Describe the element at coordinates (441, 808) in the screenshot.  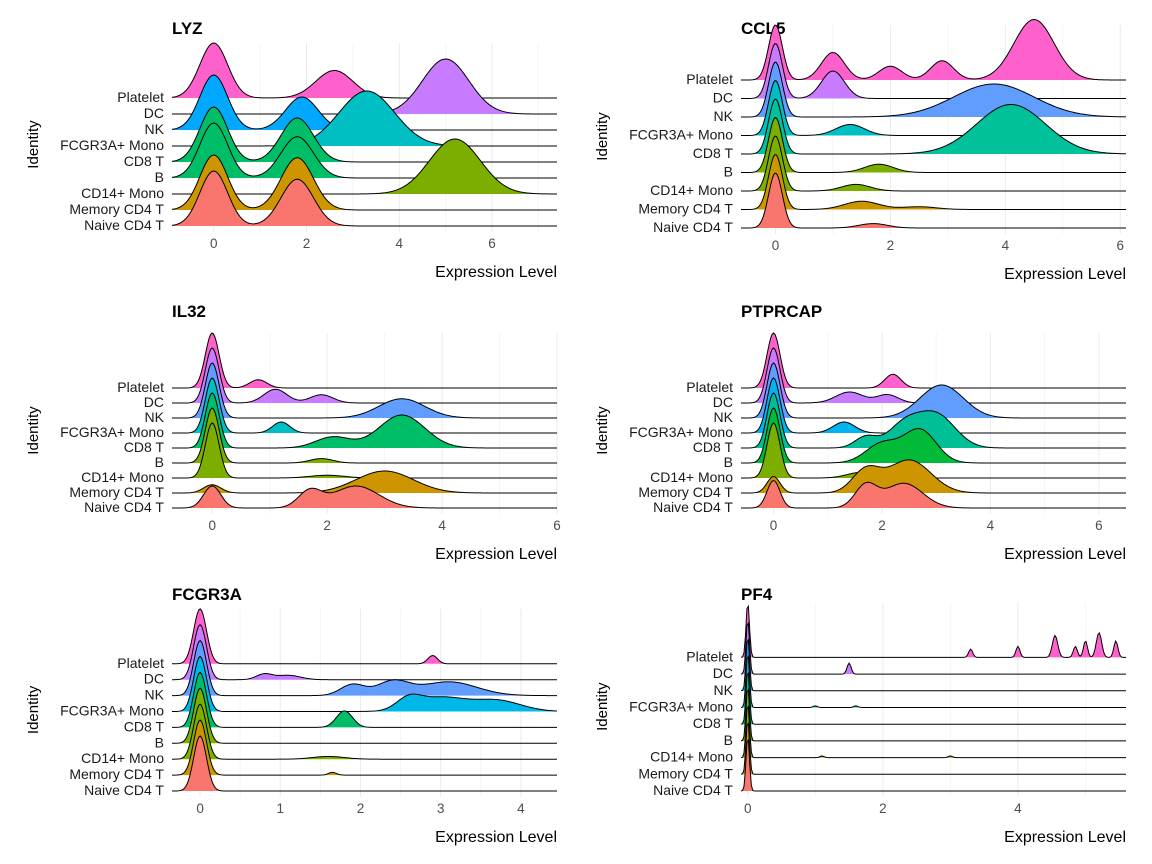
I see `x-tick-label: 3` at that location.